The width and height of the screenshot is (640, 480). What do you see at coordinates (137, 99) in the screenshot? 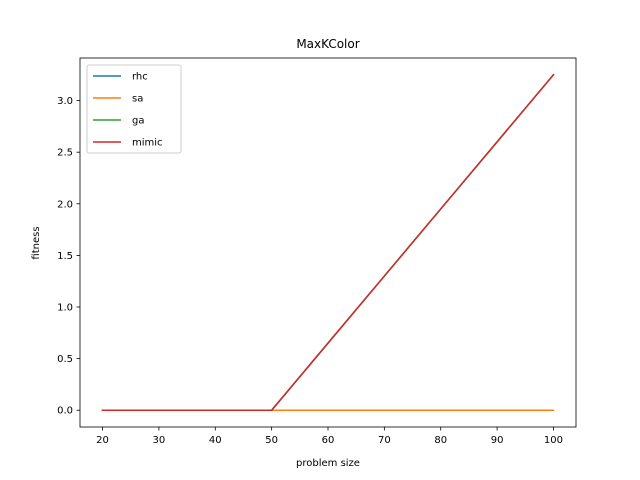
I see `legend-label-sa: sa` at bounding box center [137, 99].